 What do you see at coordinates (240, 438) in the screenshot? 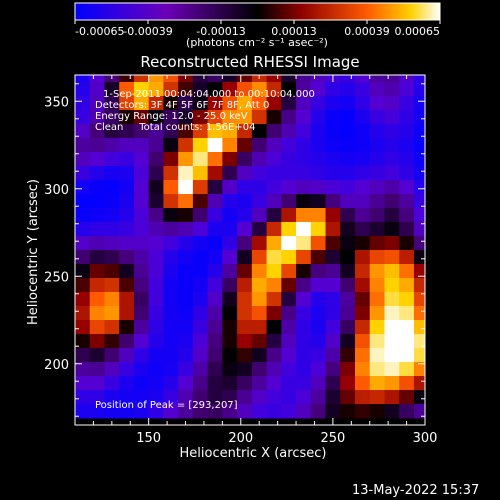
I see `x-tick-label: 200` at bounding box center [240, 438].